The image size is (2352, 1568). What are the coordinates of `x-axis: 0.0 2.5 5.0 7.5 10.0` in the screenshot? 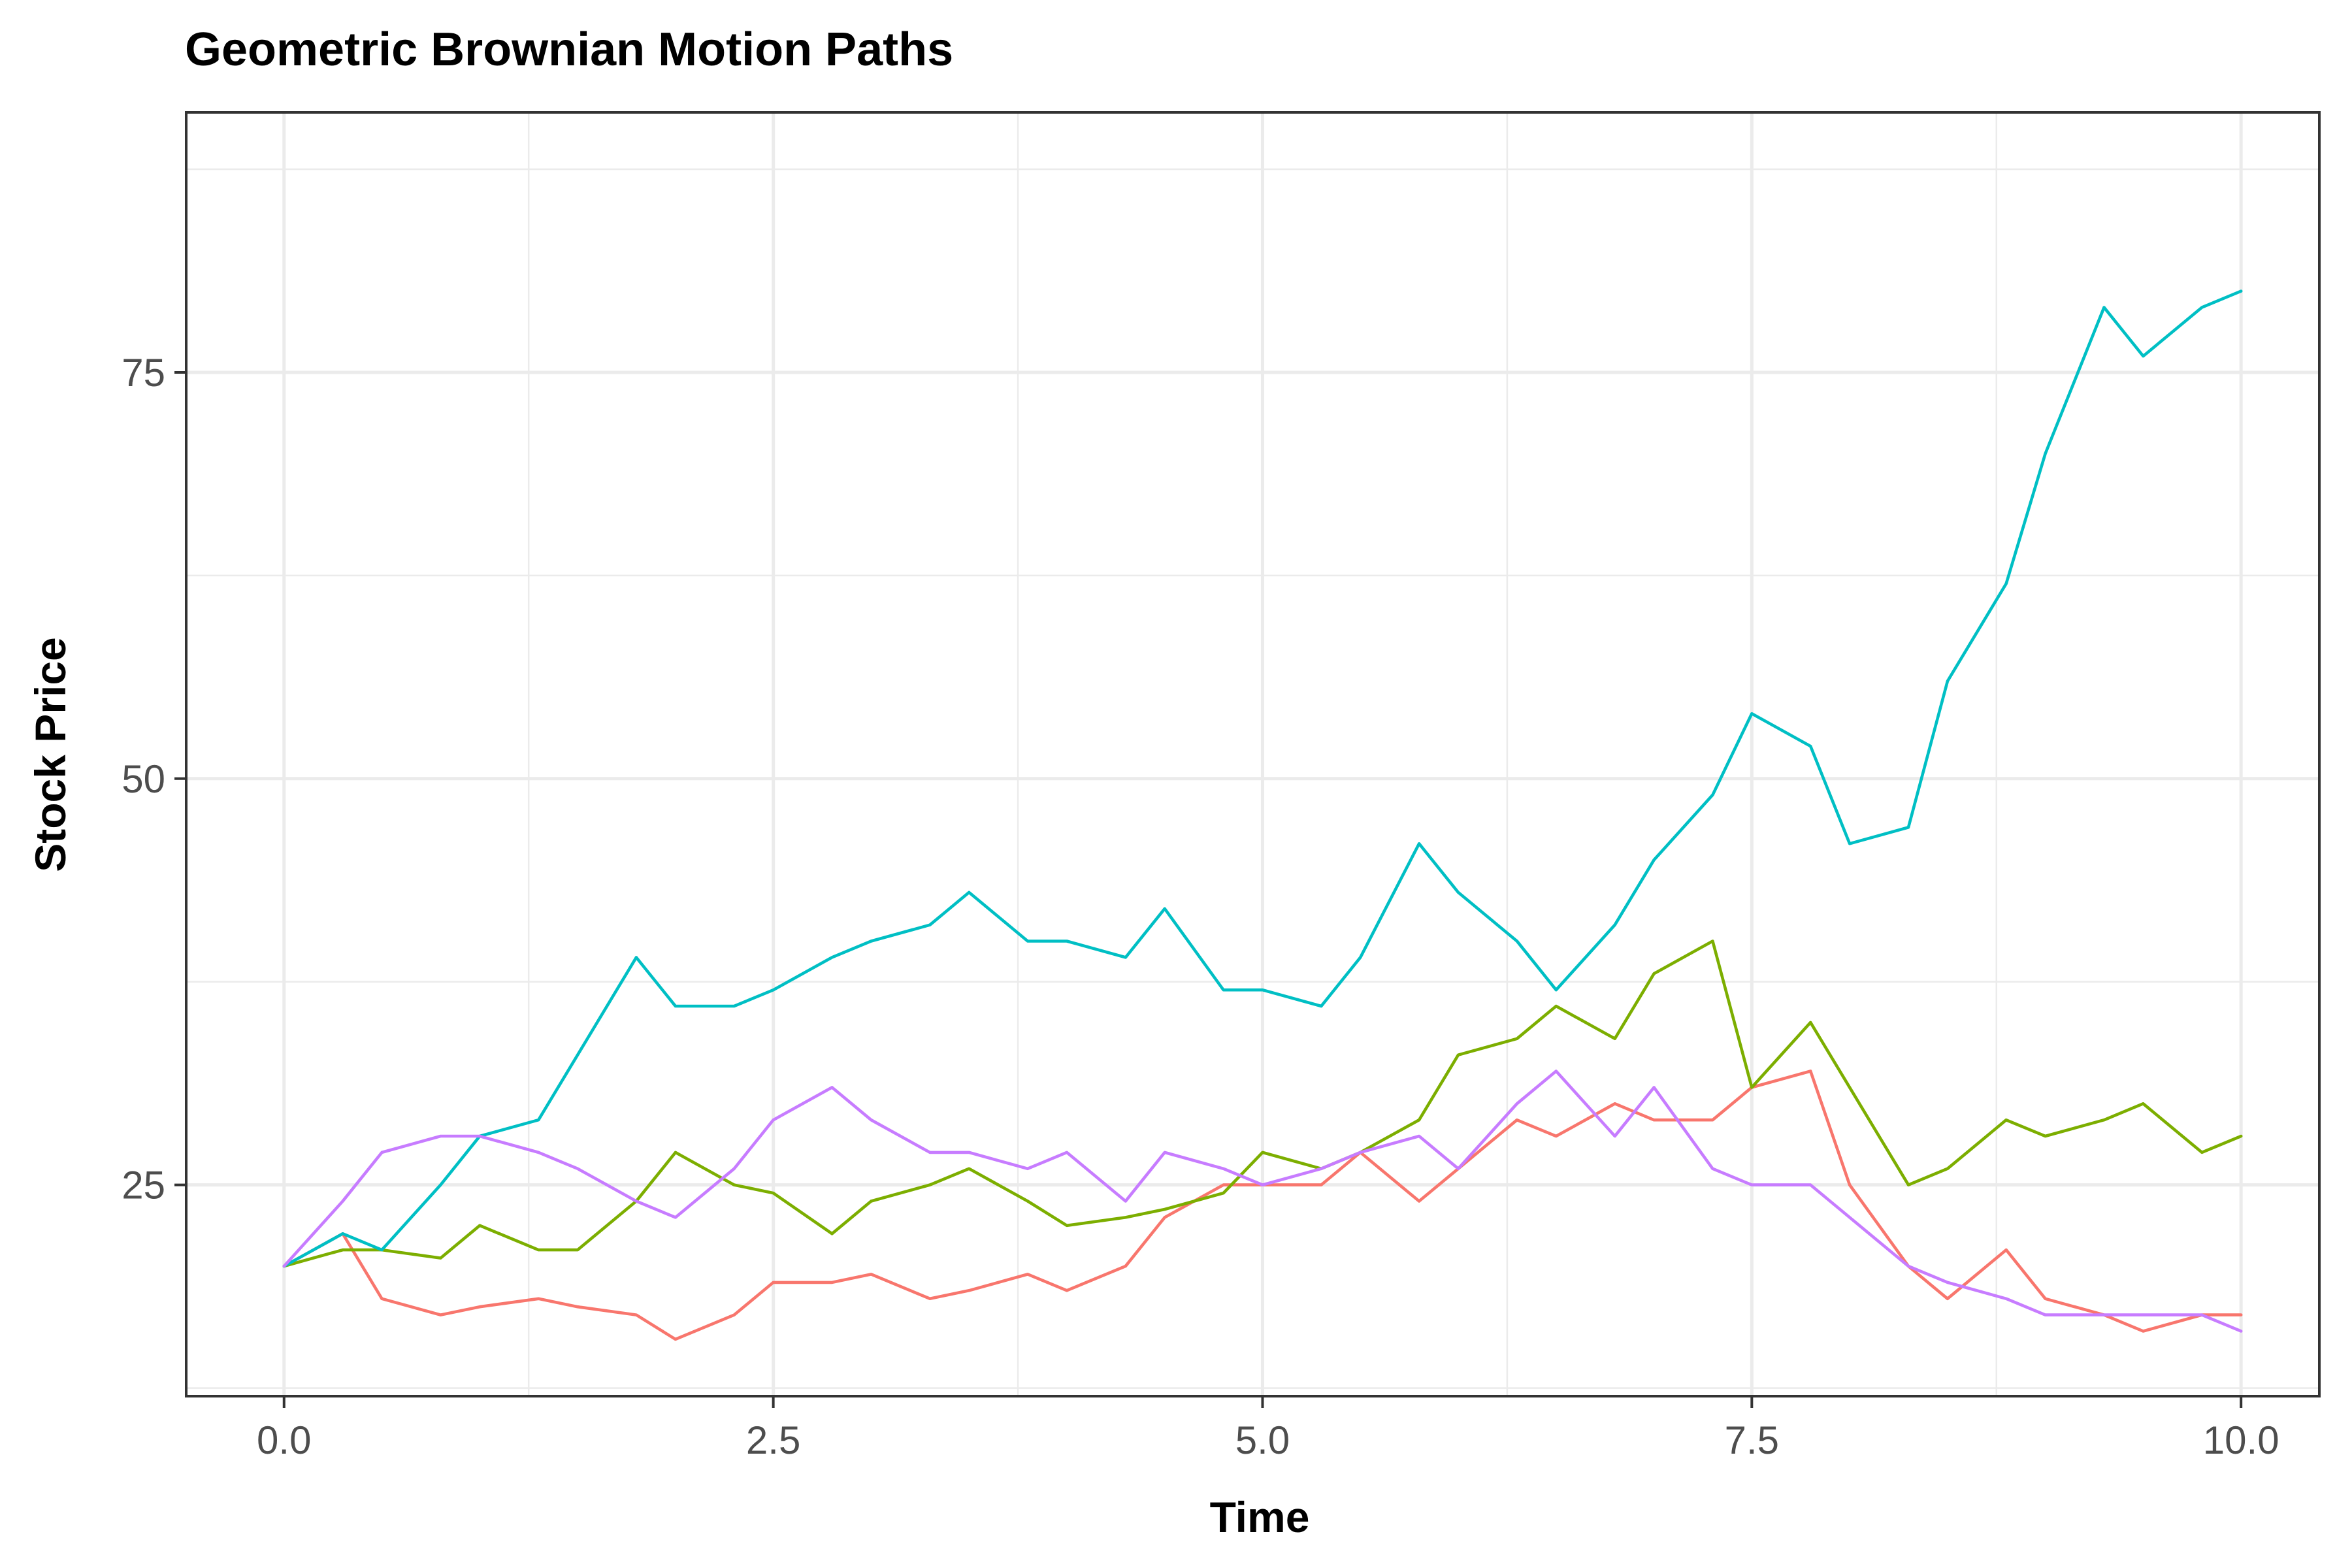 It's located at (1268, 1429).